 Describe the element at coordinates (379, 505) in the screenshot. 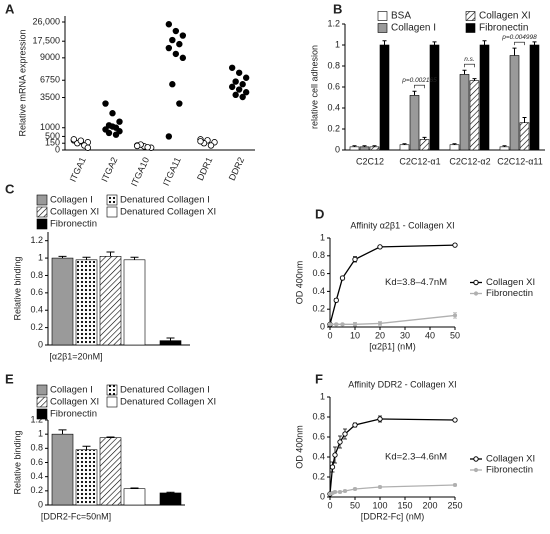

I see `x-tick-label: 100` at that location.